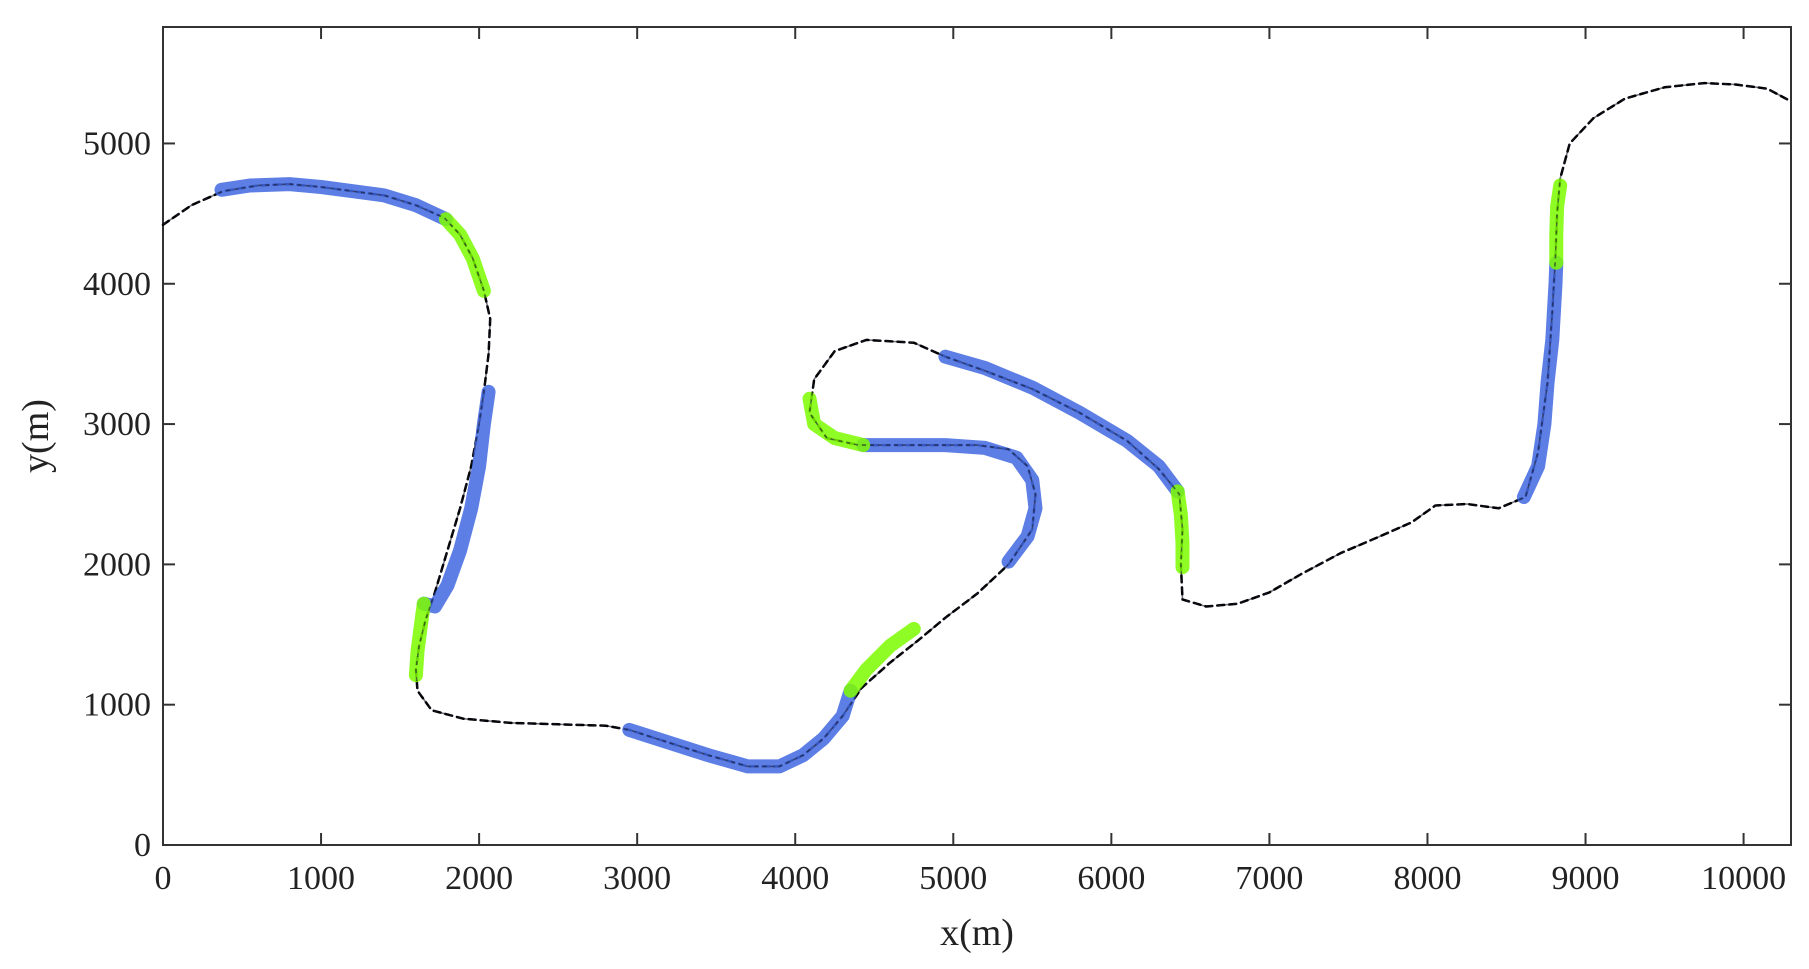 Image resolution: width=1809 pixels, height=969 pixels. I want to click on x-tick-label: 1000, so click(321, 878).